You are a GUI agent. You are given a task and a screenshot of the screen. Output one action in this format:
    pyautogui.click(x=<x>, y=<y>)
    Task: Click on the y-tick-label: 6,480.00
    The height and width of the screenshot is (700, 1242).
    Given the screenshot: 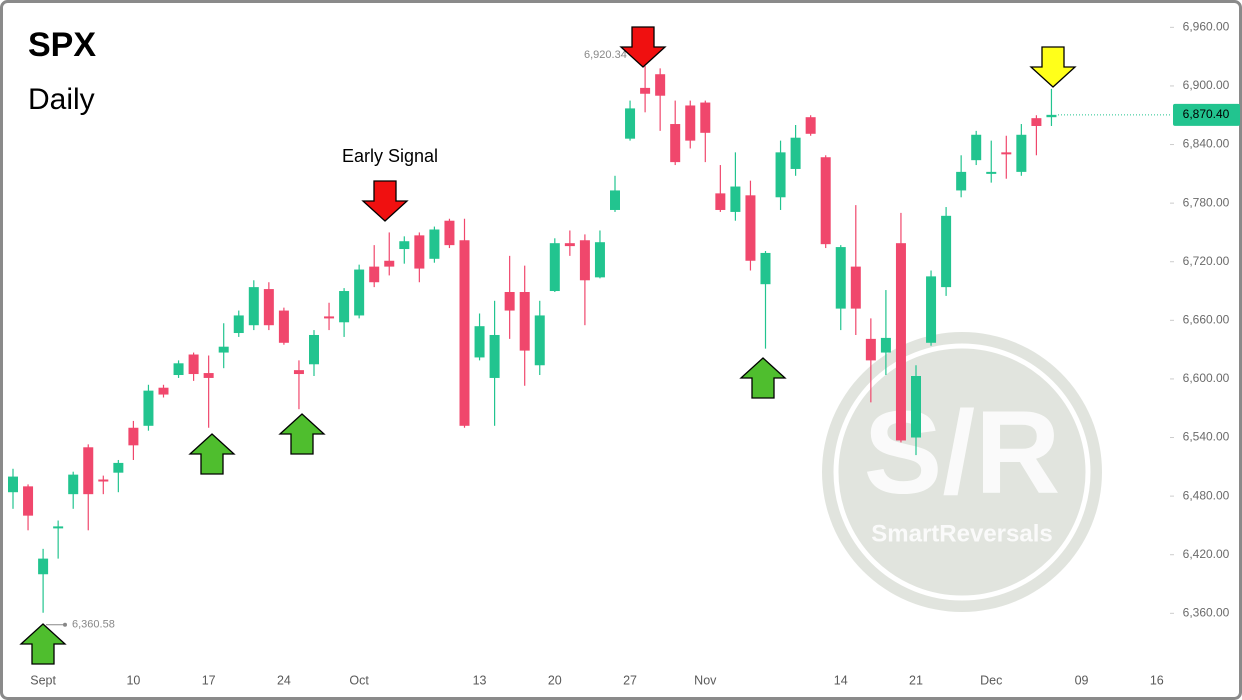 What is the action you would take?
    pyautogui.click(x=1206, y=495)
    